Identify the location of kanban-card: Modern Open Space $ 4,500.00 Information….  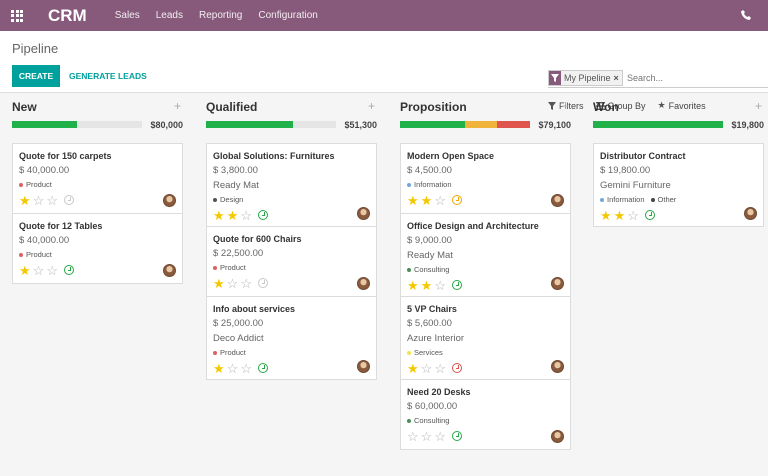
(485, 178).